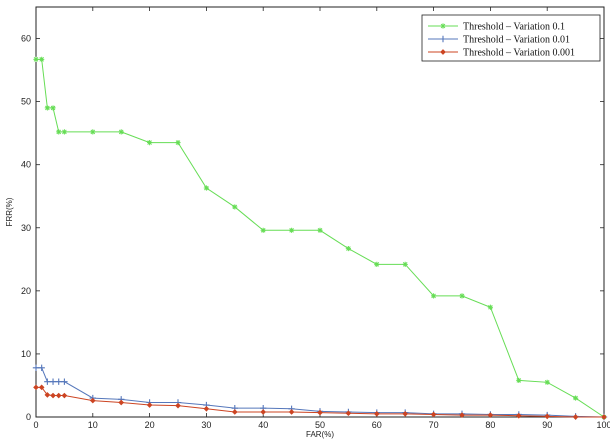 The width and height of the screenshot is (610, 439). I want to click on x-tick-label: 40, so click(263, 425).